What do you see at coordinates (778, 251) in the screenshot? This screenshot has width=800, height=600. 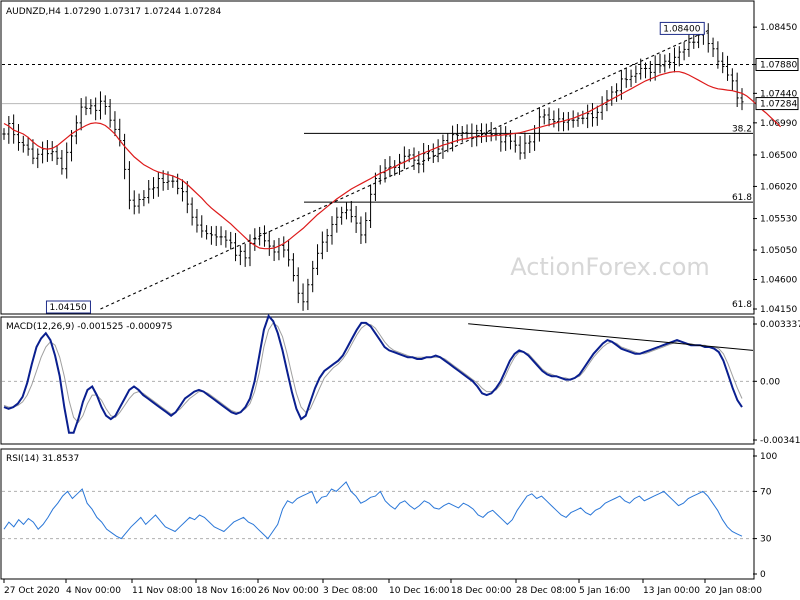 I see `price-tick-label: 1.05050` at bounding box center [778, 251].